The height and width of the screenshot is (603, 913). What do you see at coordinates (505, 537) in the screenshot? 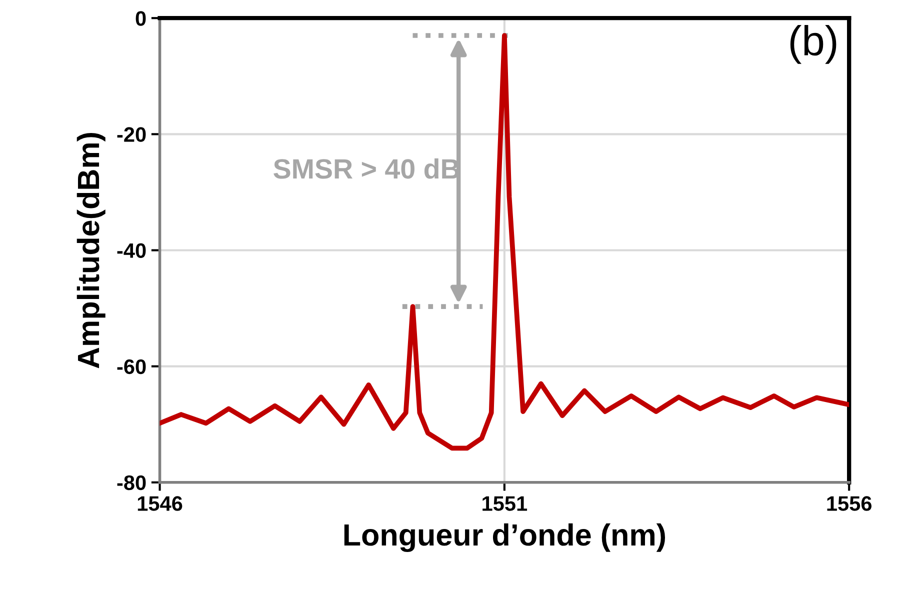
I see `x-axis-title: Longueur d’onde (nm)` at bounding box center [505, 537].